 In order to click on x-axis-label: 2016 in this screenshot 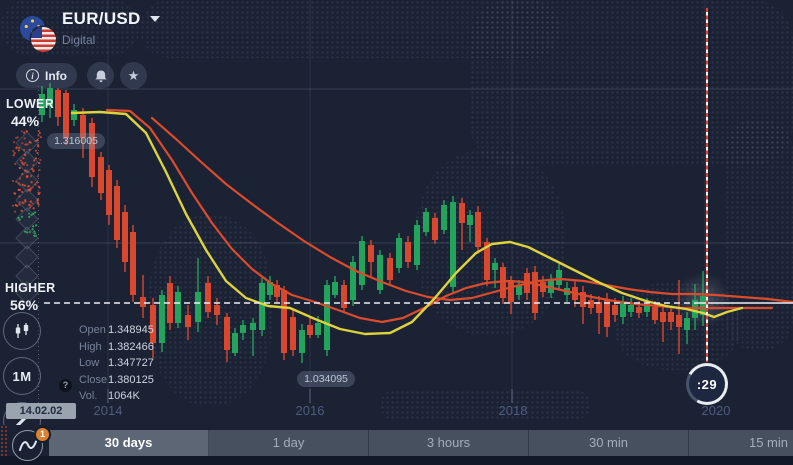, I will do `click(310, 410)`.